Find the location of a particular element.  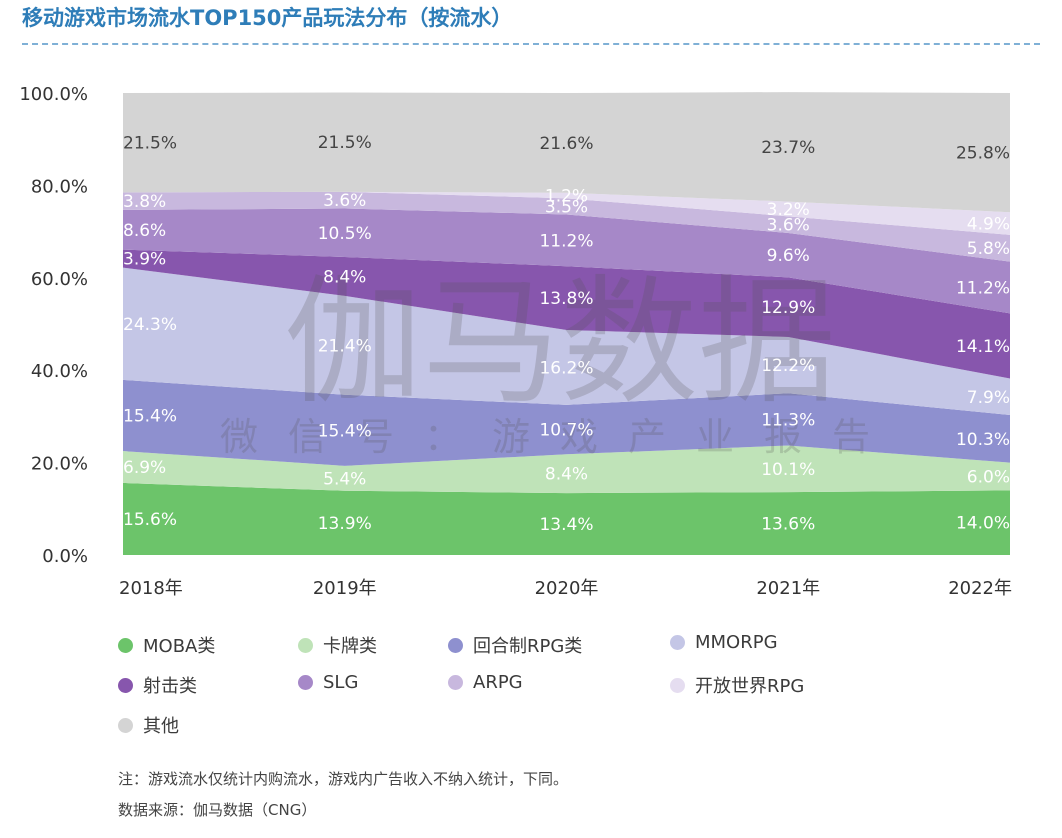

legend-label: MOBA类 is located at coordinates (179, 646).